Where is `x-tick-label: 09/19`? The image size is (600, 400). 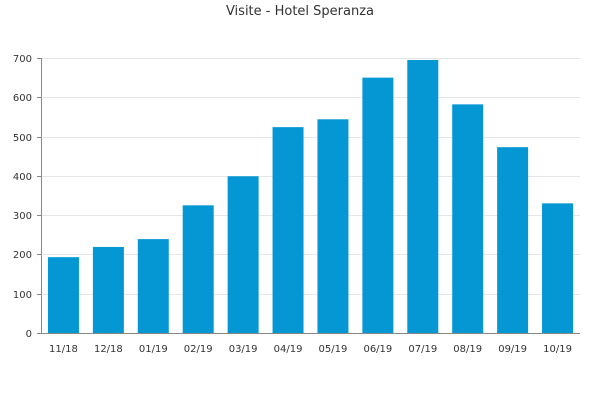 x-tick-label: 09/19 is located at coordinates (512, 349).